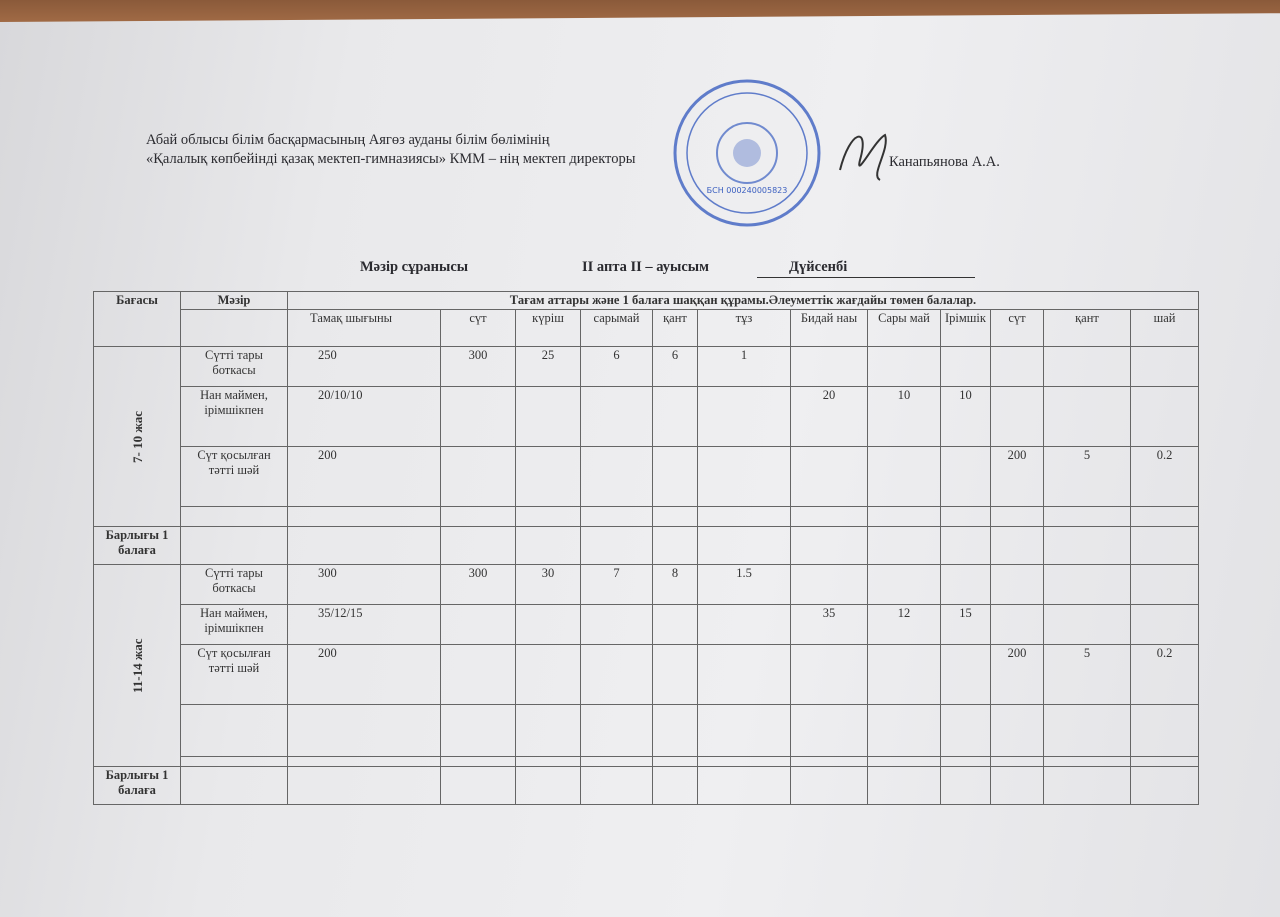  Describe the element at coordinates (364, 624) in the screenshot. I see `value-cell: 35/12/15` at that location.